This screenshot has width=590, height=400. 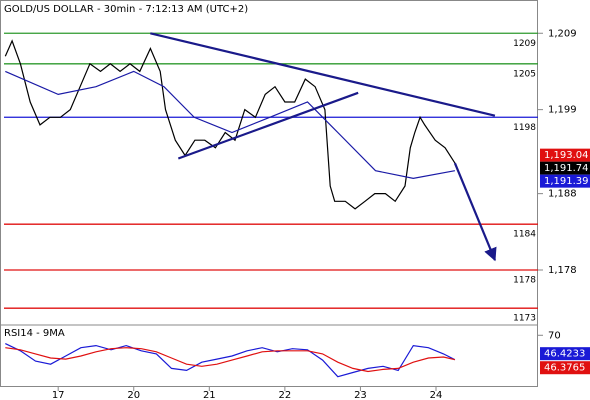 I want to click on price-label: 1,191.39, so click(x=566, y=181).